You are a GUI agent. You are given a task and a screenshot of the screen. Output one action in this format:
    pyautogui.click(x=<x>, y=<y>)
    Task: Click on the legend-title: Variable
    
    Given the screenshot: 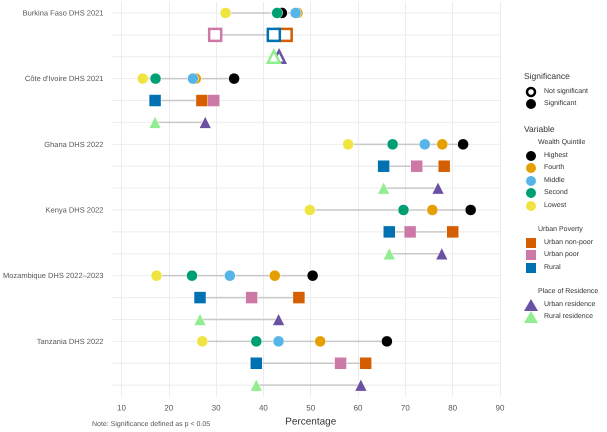 What is the action you would take?
    pyautogui.click(x=540, y=128)
    